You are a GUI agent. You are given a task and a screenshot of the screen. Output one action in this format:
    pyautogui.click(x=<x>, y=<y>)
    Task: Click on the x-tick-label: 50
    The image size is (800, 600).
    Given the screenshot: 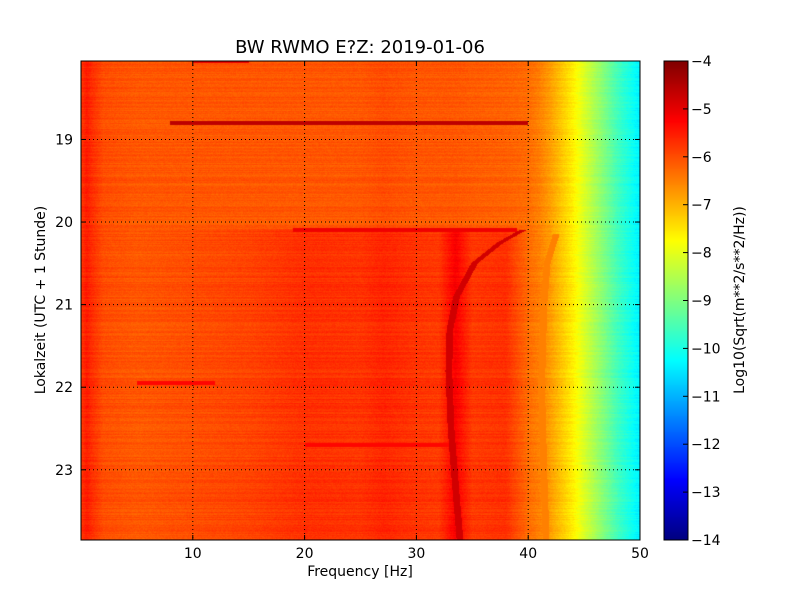 What is the action you would take?
    pyautogui.click(x=640, y=554)
    